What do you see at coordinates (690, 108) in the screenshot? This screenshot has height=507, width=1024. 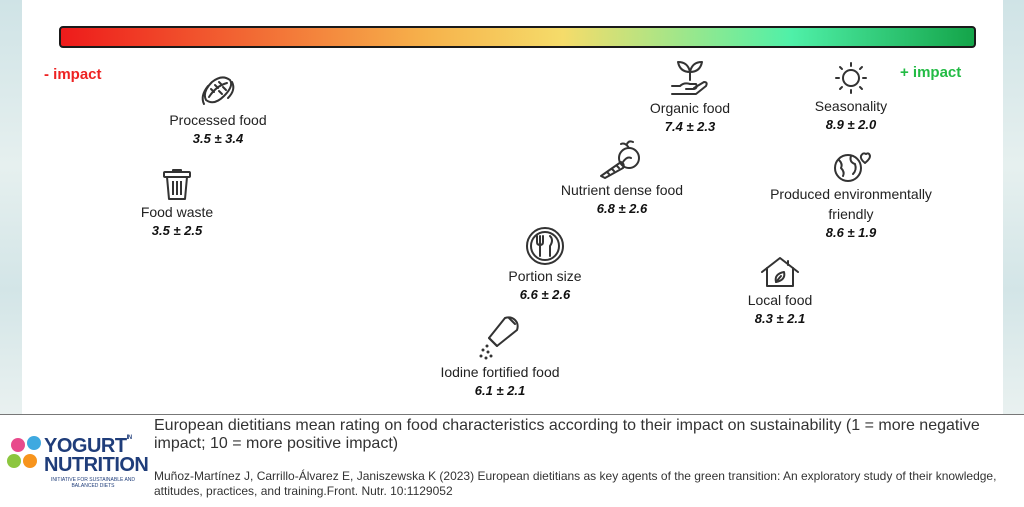 I see `item-name: Organic food` at bounding box center [690, 108].